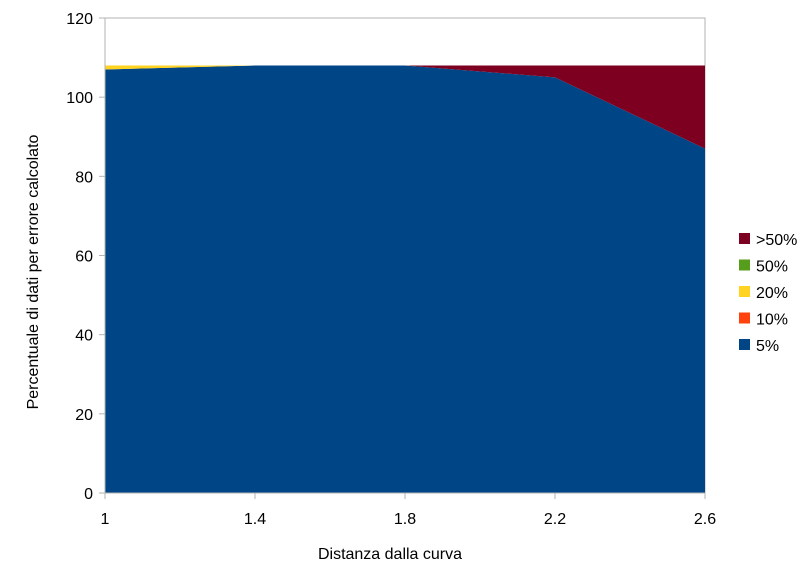 This screenshot has width=810, height=578. Describe the element at coordinates (555, 519) in the screenshot. I see `x-tick-label: 2.2` at that location.